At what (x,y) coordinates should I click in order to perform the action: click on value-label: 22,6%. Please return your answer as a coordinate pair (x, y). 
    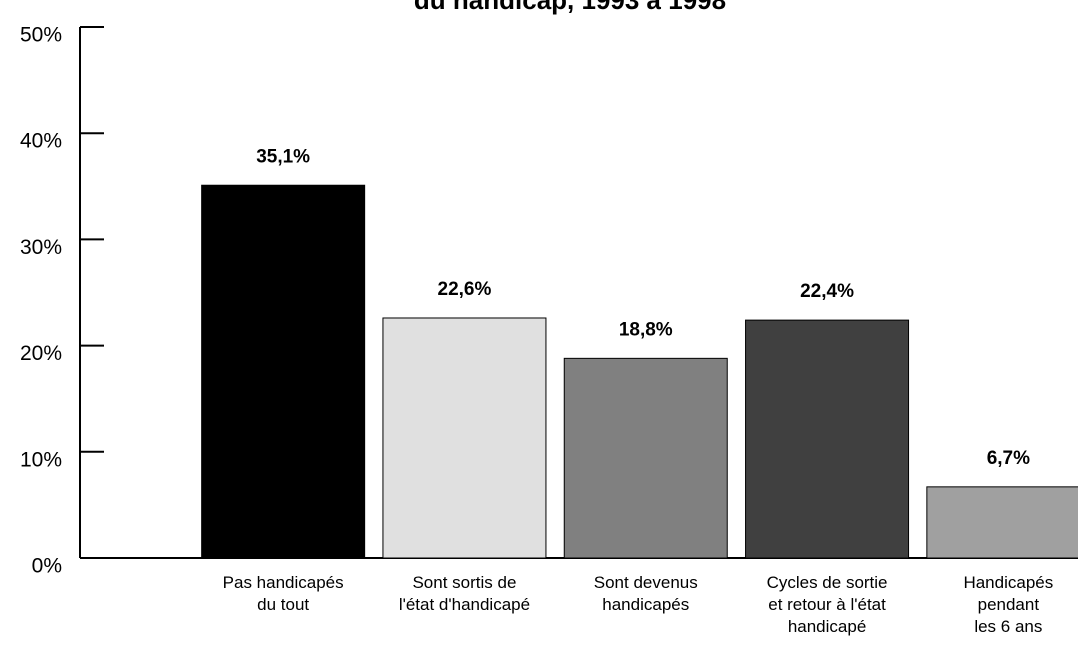
    Looking at the image, I should click on (465, 289).